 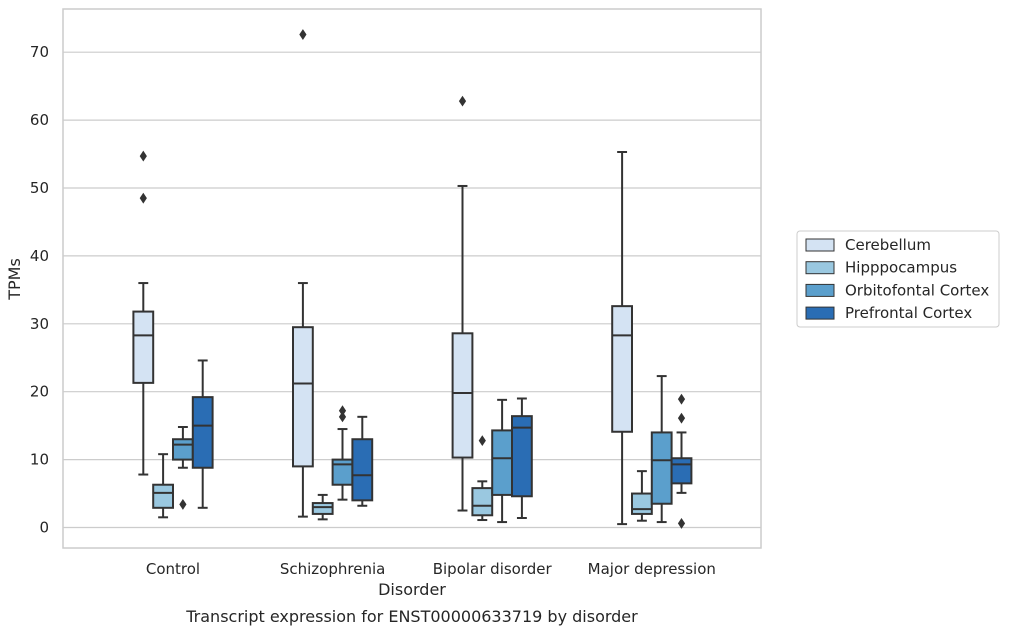 I want to click on legend-label: Hipppocampus, so click(x=901, y=268).